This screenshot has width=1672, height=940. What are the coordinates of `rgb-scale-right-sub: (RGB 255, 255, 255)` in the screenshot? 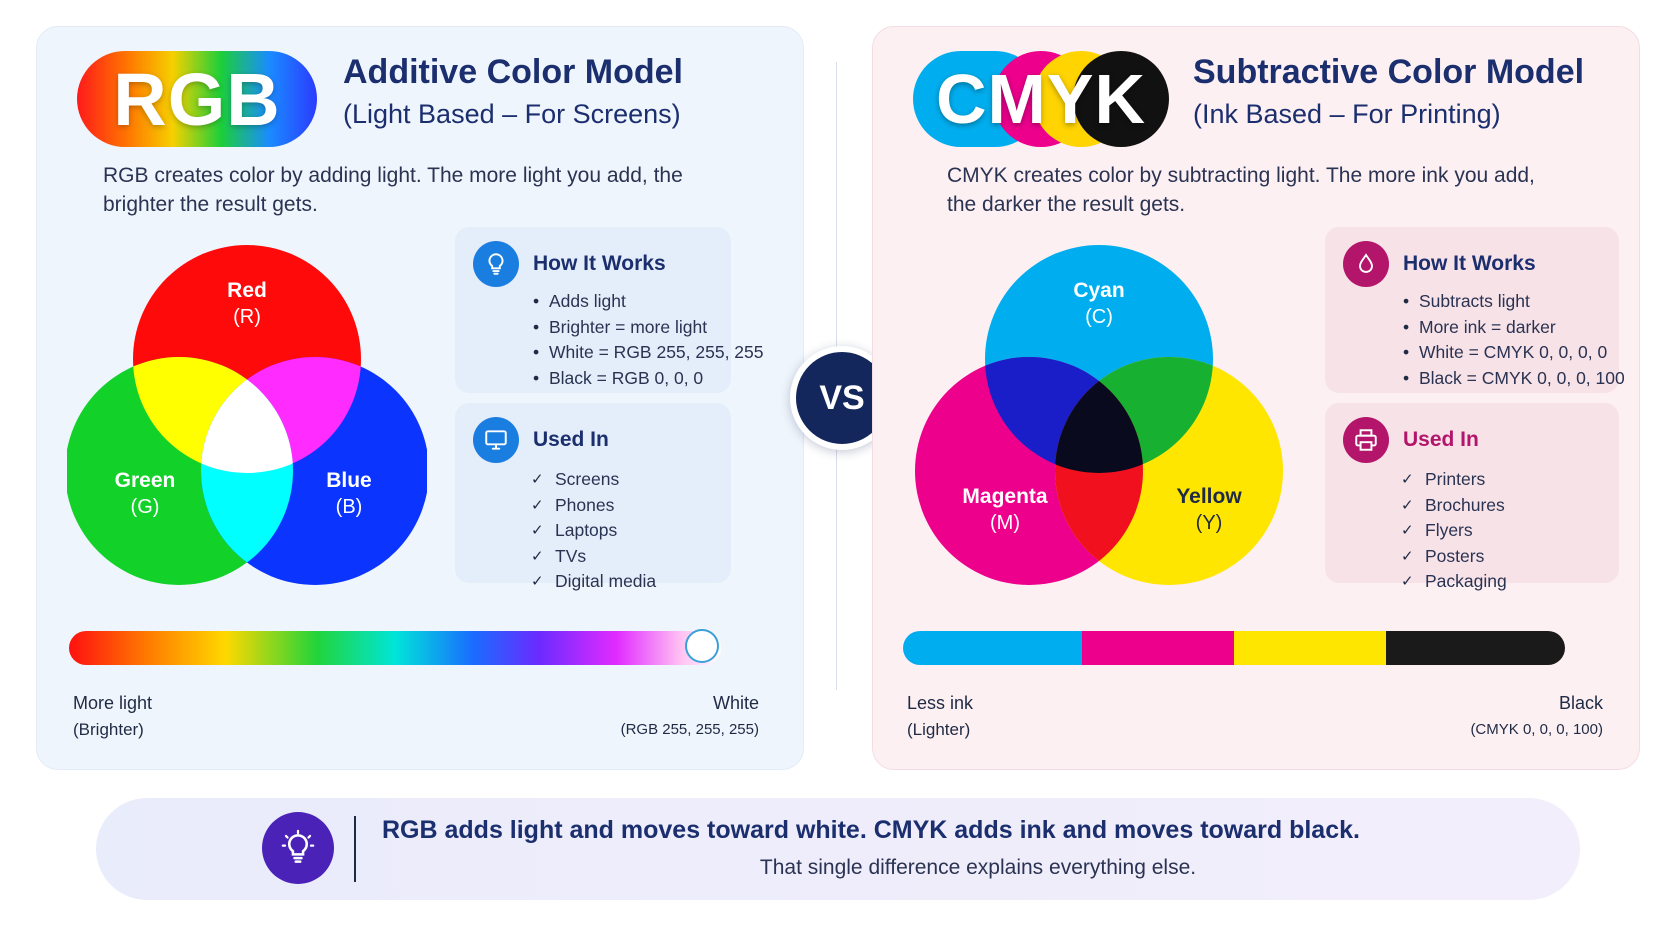 It's located at (689, 729).